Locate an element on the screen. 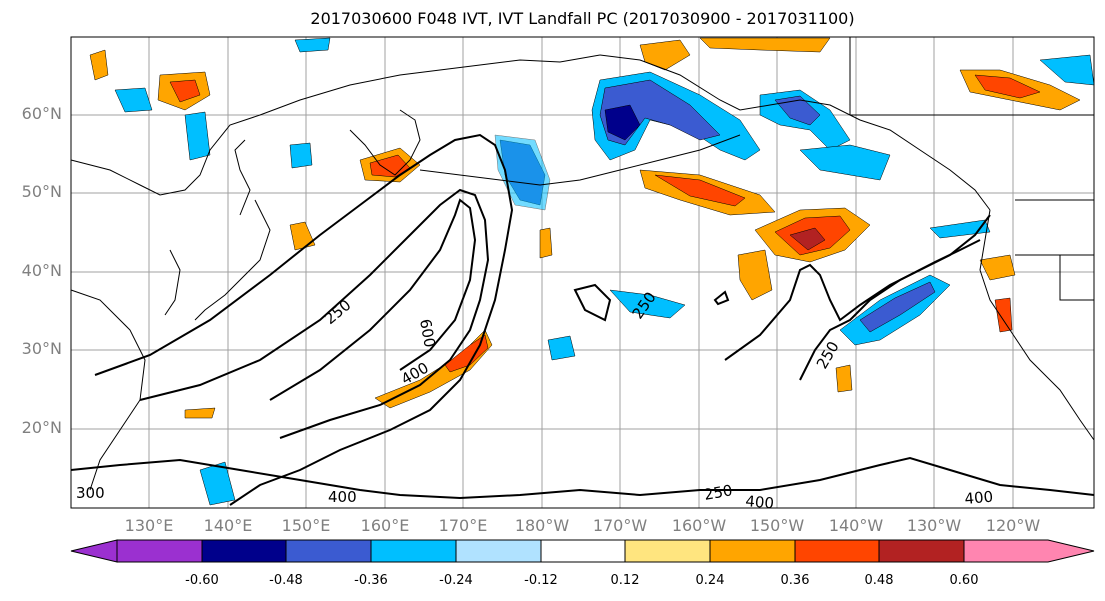  contour-small is located at coordinates (721, 298).